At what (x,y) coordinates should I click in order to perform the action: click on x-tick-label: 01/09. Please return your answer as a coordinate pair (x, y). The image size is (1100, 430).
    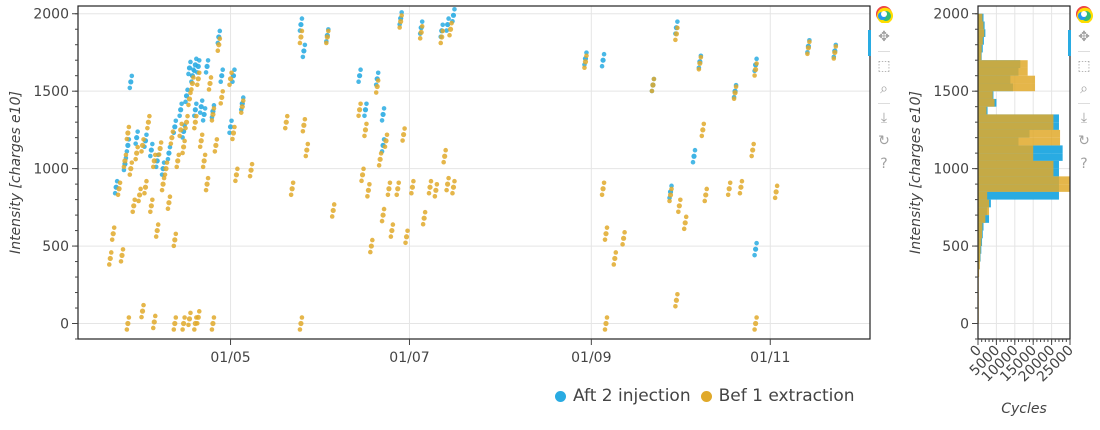
    Looking at the image, I should click on (591, 358).